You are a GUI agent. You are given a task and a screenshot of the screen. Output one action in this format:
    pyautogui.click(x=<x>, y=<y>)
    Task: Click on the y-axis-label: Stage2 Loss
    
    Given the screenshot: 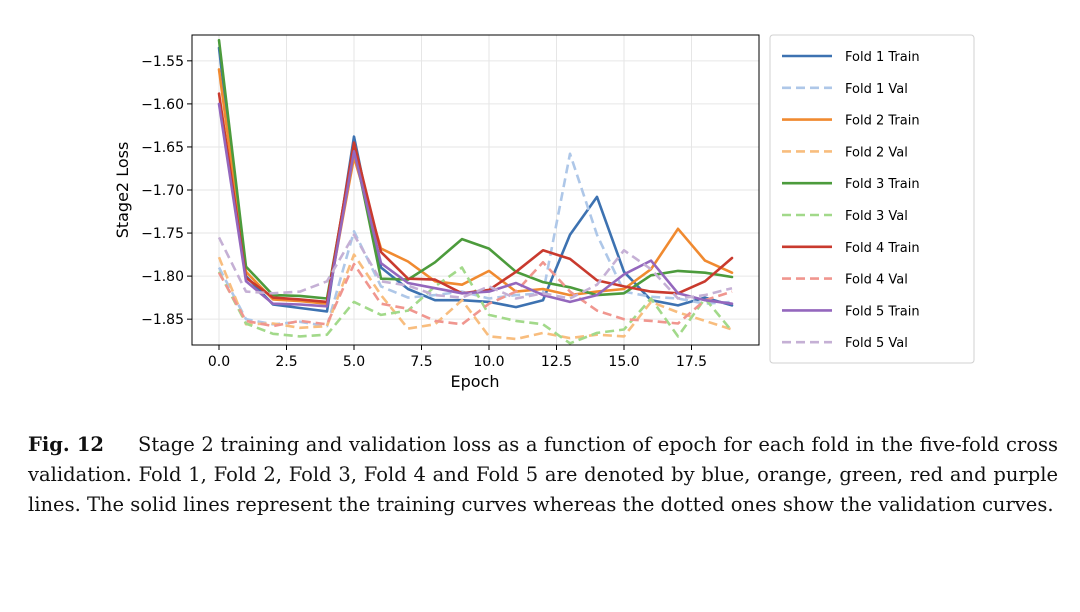 What is the action you would take?
    pyautogui.click(x=122, y=190)
    